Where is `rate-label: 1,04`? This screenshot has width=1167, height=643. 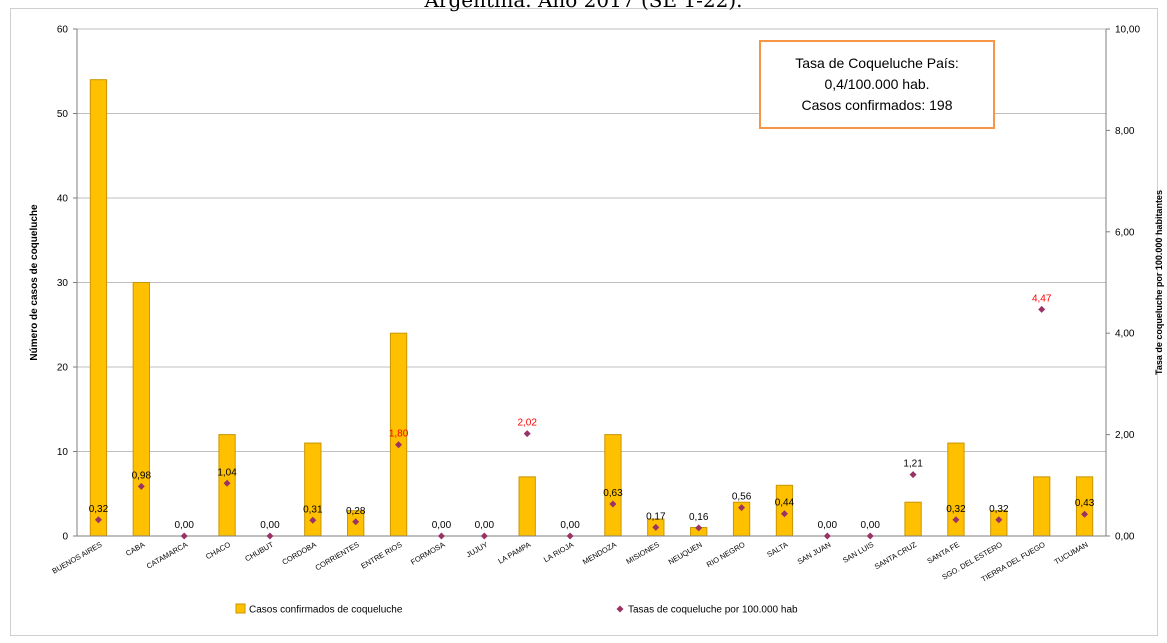 rate-label: 1,04 is located at coordinates (227, 472).